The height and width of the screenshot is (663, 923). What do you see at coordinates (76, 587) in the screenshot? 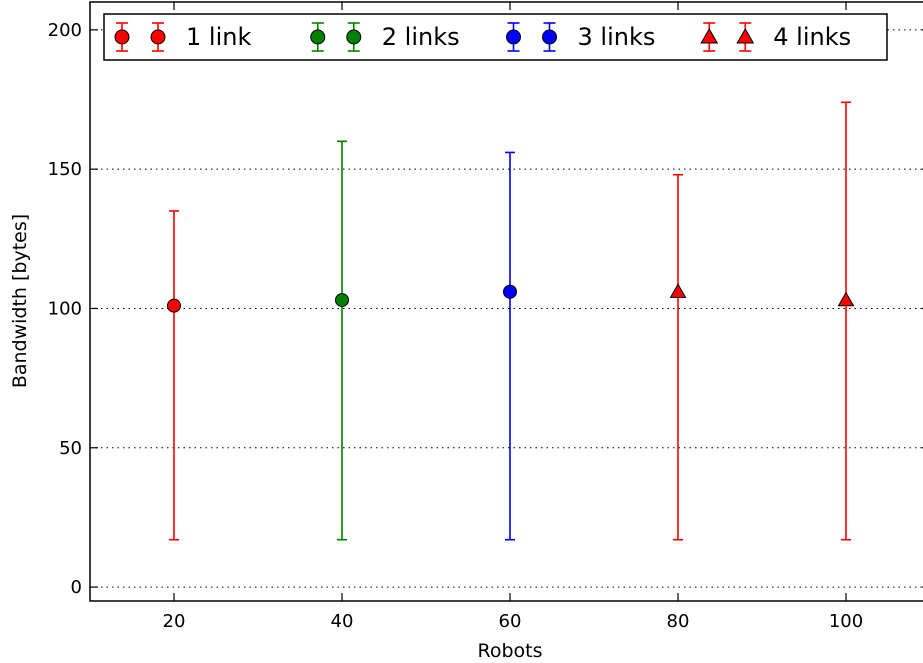
I see `y-tick-label: 0` at bounding box center [76, 587].